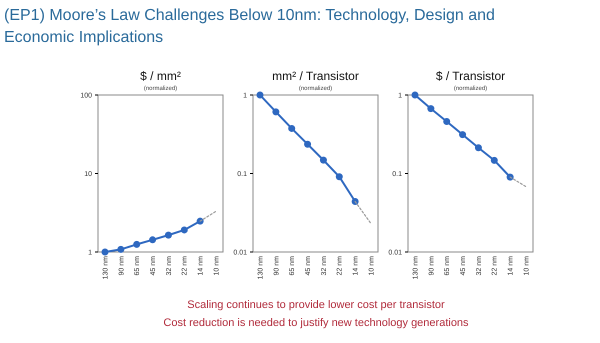 This screenshot has width=600, height=343. I want to click on text: Scaling continues to provide lower cost per transistor, so click(316, 305).